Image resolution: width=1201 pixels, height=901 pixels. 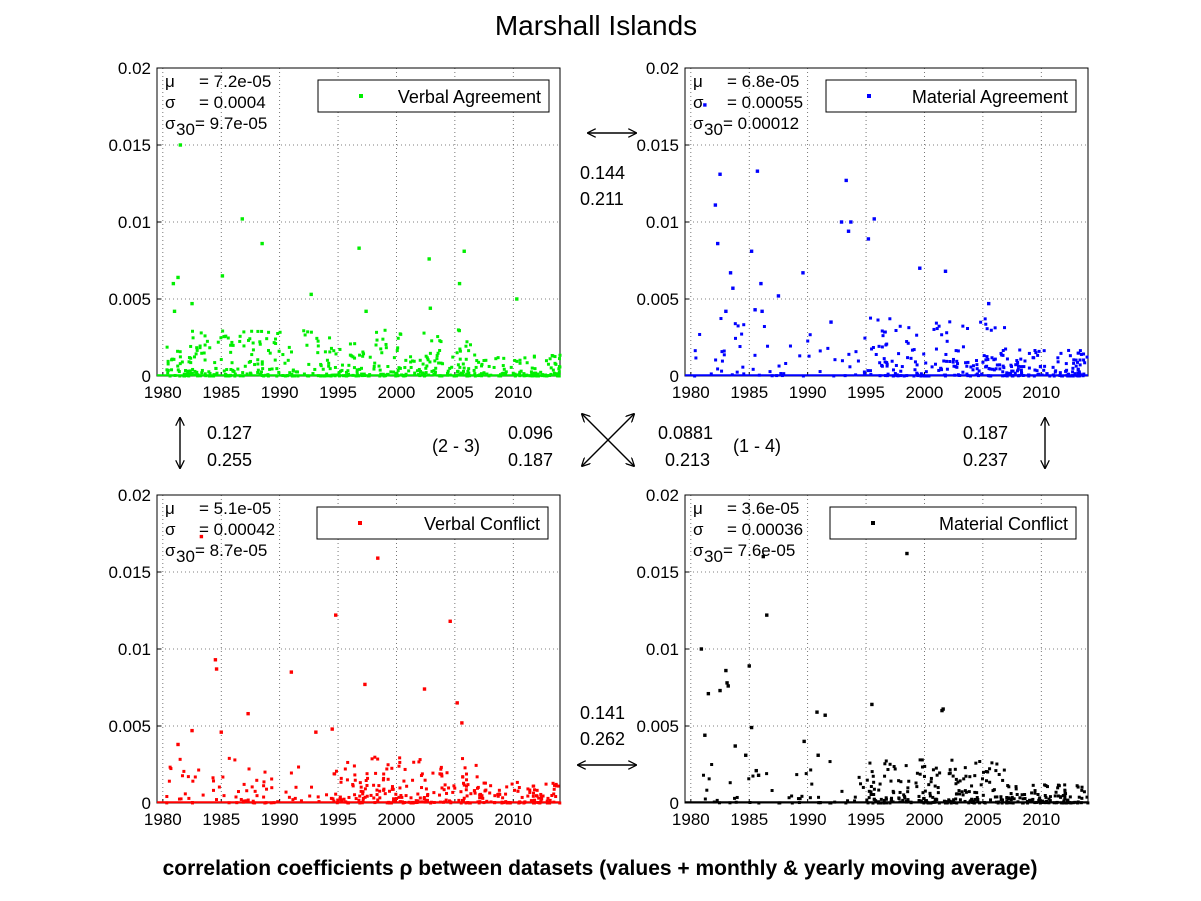 What do you see at coordinates (985, 460) in the screenshot?
I see `corr-right-value2: 0.237` at bounding box center [985, 460].